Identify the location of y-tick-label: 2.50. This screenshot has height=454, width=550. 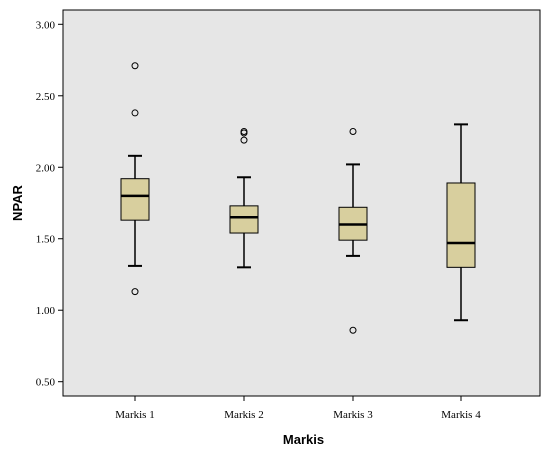
(46, 97).